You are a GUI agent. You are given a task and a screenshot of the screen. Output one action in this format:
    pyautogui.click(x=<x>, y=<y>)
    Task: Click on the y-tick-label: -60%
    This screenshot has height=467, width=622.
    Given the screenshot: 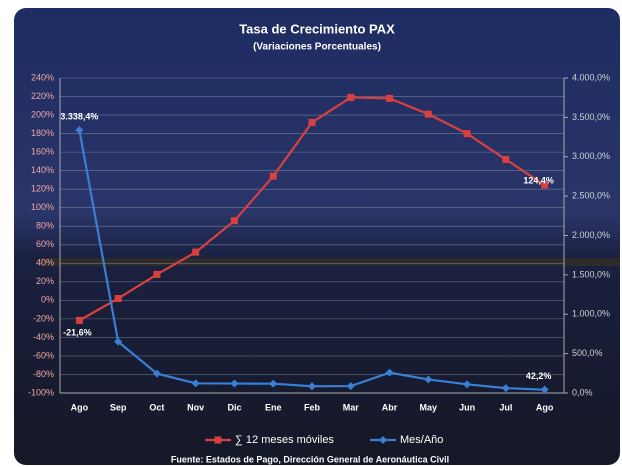 What is the action you would take?
    pyautogui.click(x=43, y=355)
    